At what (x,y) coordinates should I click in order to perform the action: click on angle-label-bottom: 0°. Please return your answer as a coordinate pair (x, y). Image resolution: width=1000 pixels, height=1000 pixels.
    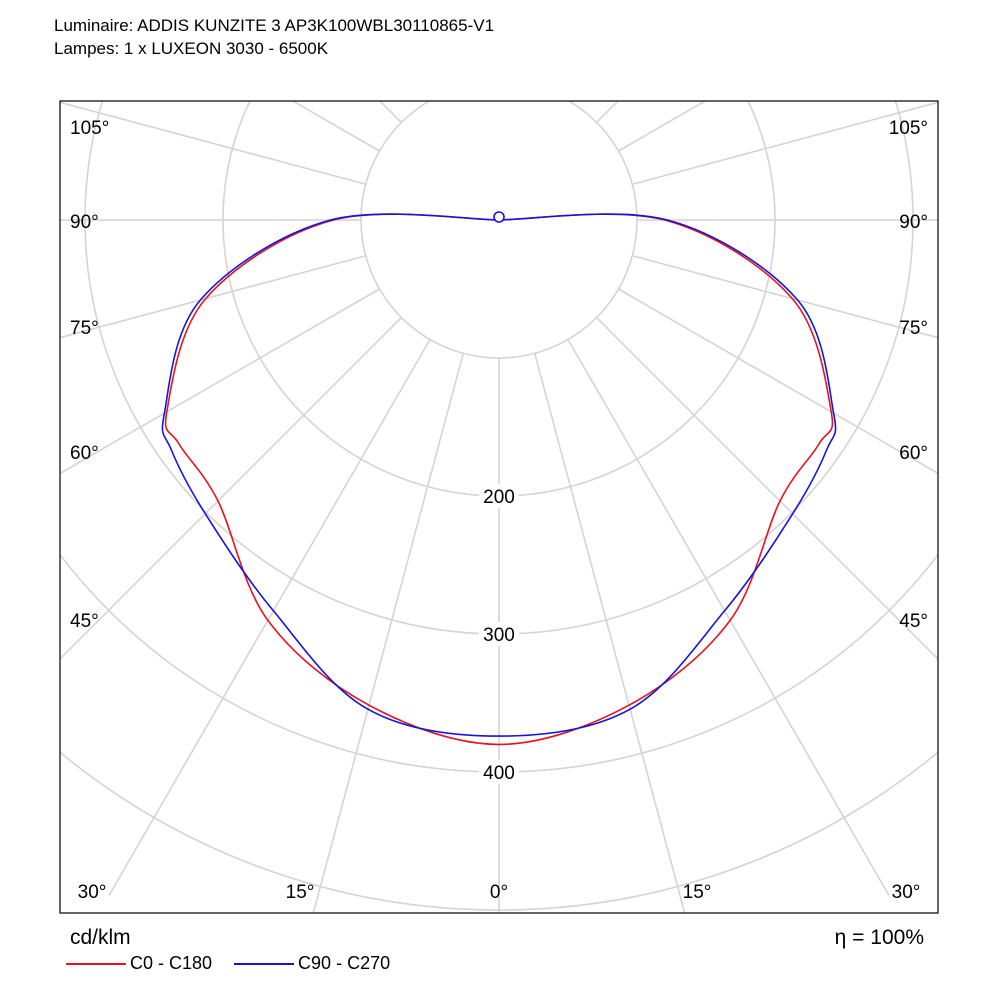
    Looking at the image, I should click on (499, 892).